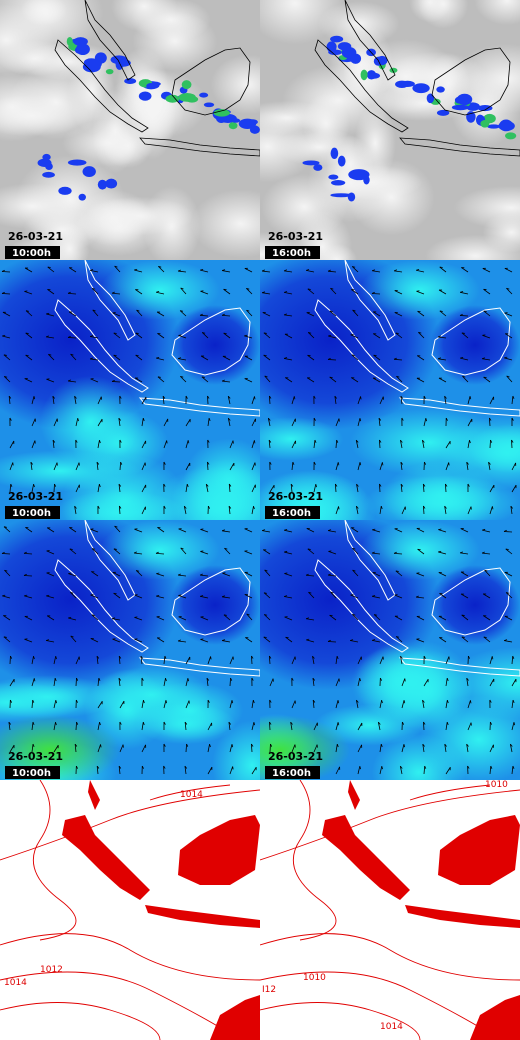 The image size is (520, 1040). What do you see at coordinates (288, 146) in the screenshot?
I see `cloud` at bounding box center [288, 146].